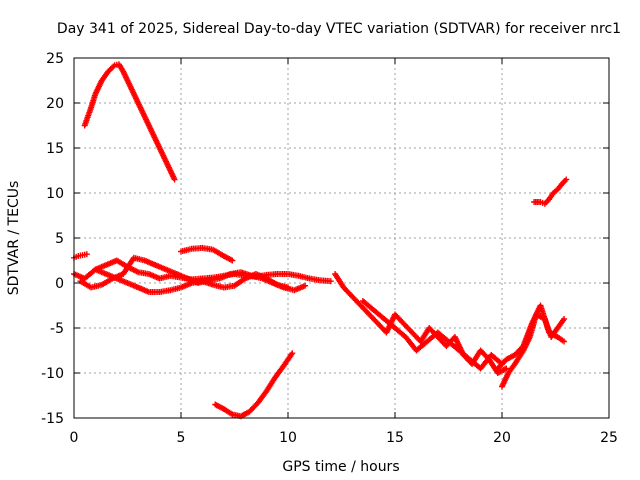 Image resolution: width=640 pixels, height=480 pixels. Describe the element at coordinates (502, 438) in the screenshot. I see `x-tick-label: 20` at that location.